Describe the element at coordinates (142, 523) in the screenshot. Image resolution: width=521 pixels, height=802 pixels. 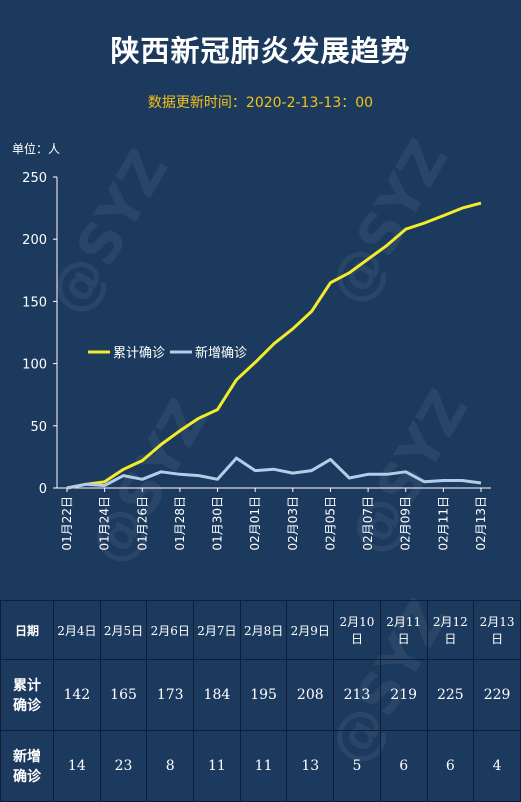
I see `x-tick-label: 01月26日` at that location.